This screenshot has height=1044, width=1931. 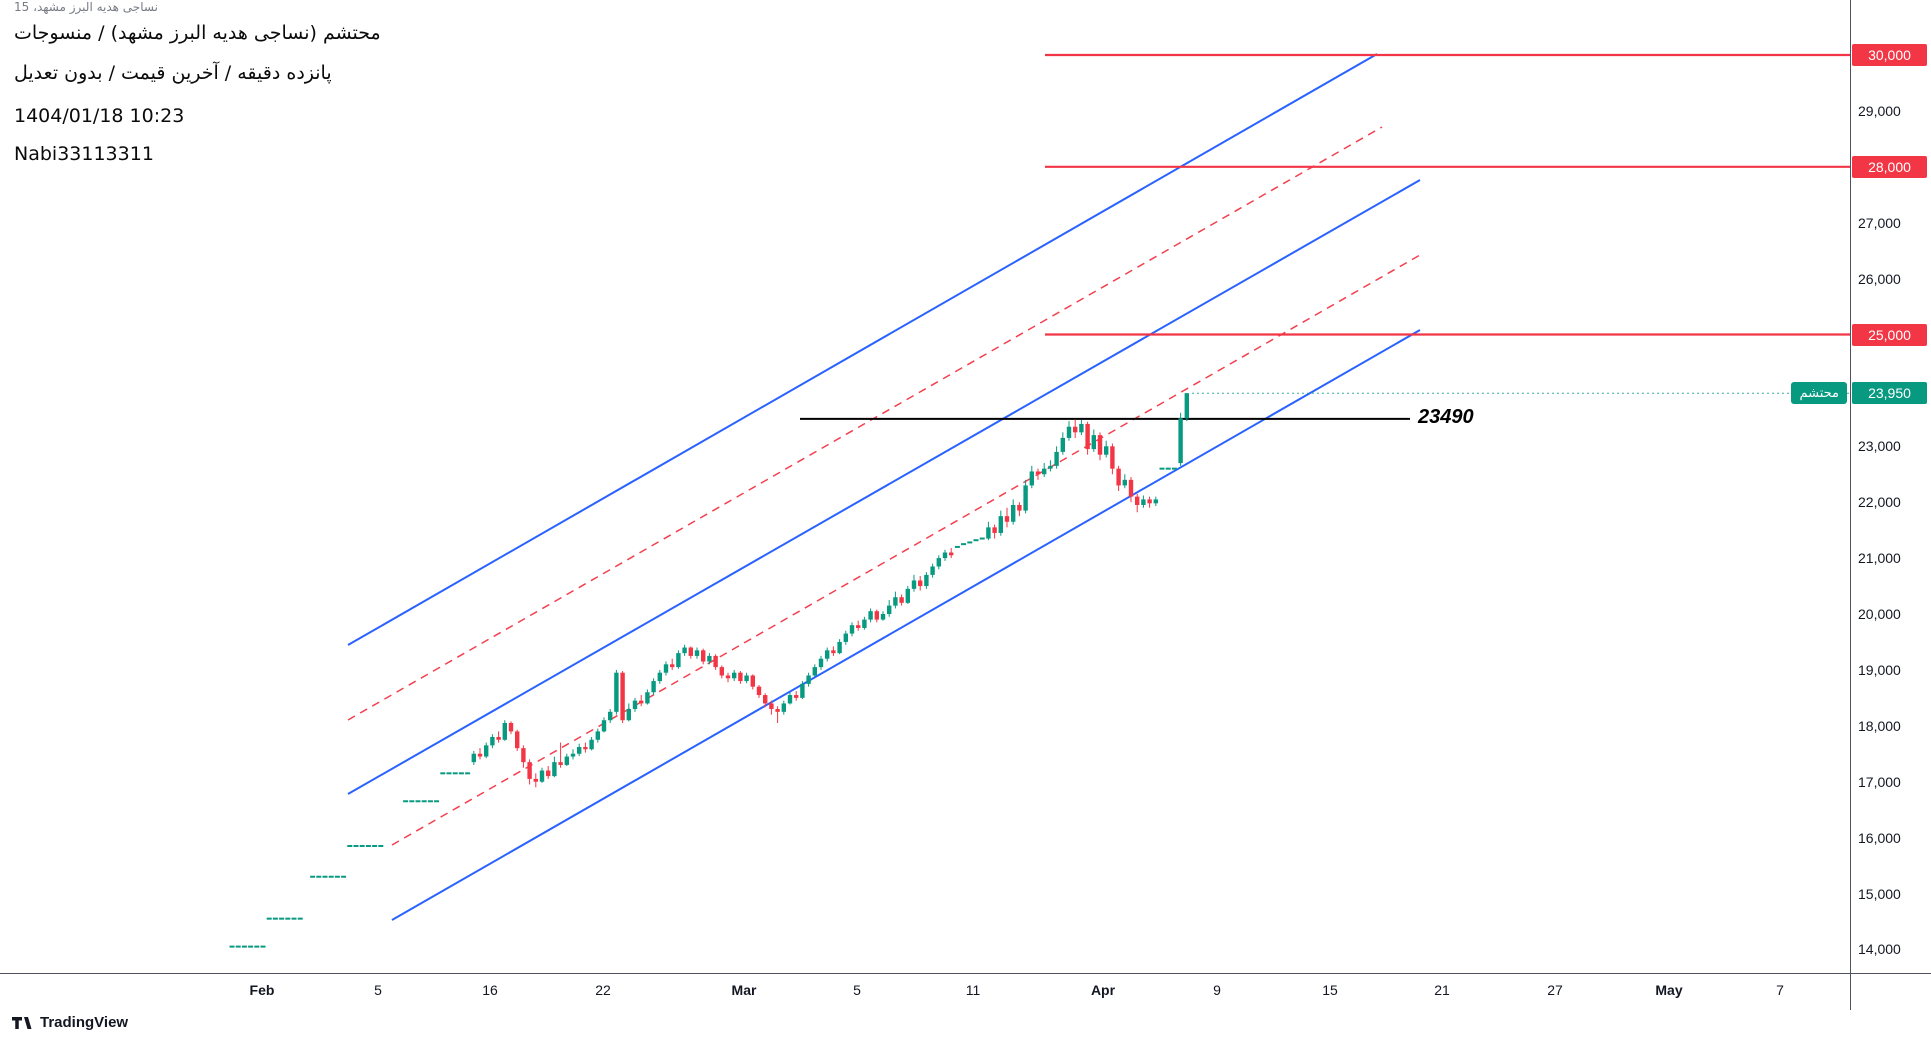 What do you see at coordinates (1879, 837) in the screenshot?
I see `price-tick: 16,000` at bounding box center [1879, 837].